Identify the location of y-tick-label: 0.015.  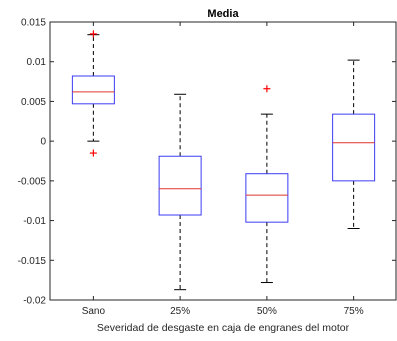
(33, 23).